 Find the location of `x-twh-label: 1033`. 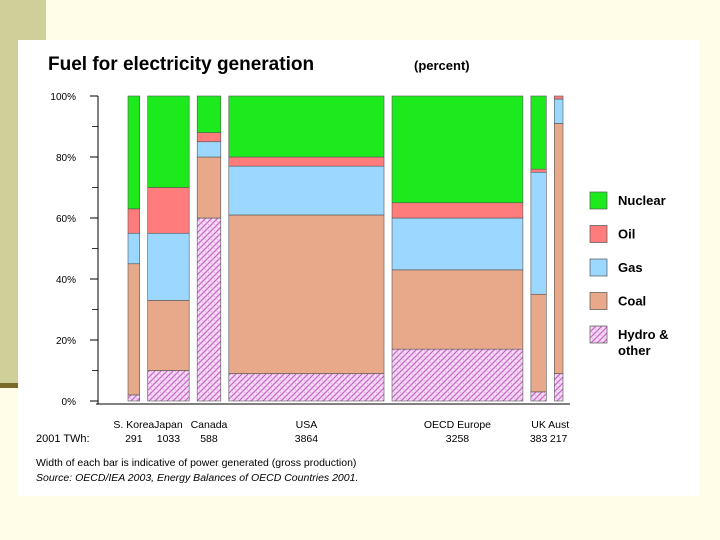

x-twh-label: 1033 is located at coordinates (169, 439).